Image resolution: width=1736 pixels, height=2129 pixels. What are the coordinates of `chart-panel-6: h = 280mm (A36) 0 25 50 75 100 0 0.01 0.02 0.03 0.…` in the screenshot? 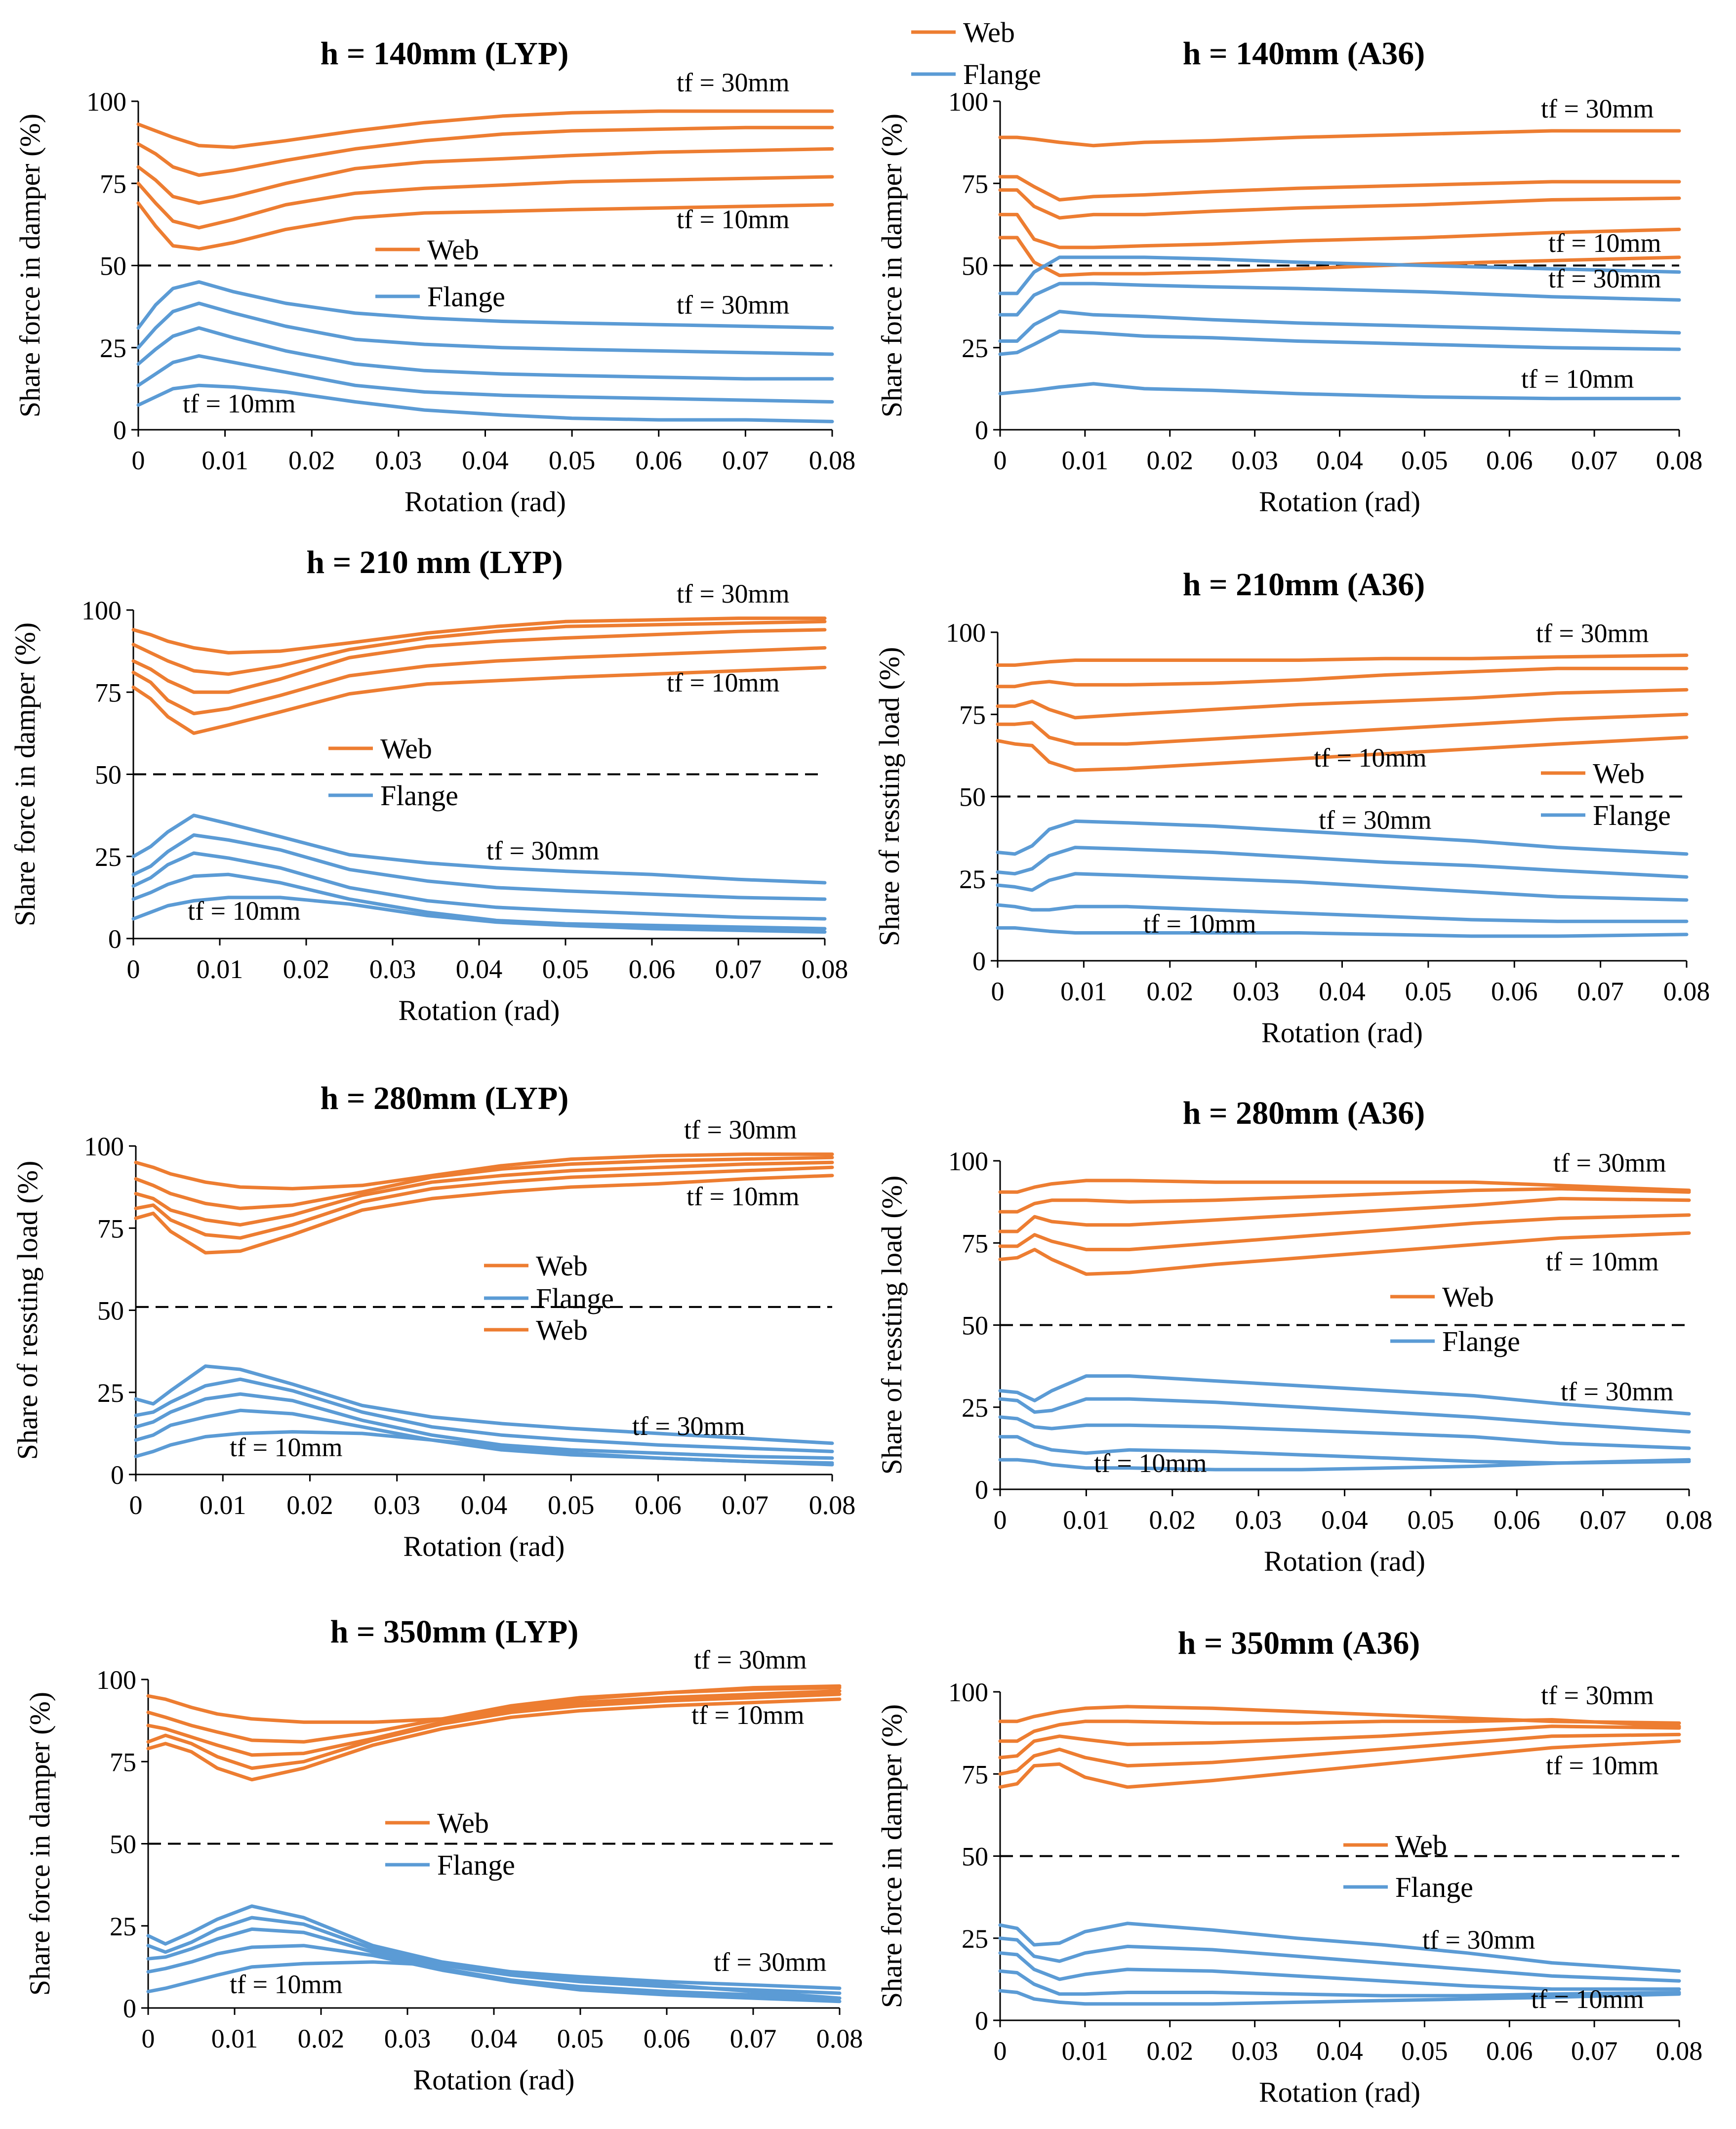 It's located at (1294, 1336).